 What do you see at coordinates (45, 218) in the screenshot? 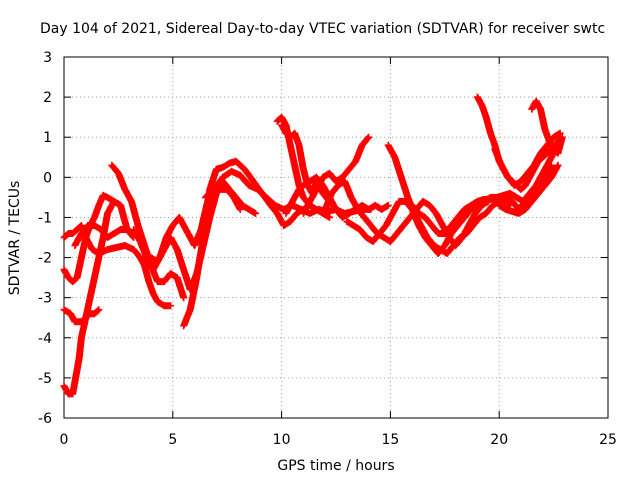
I see `y-tick-label: -1` at bounding box center [45, 218].